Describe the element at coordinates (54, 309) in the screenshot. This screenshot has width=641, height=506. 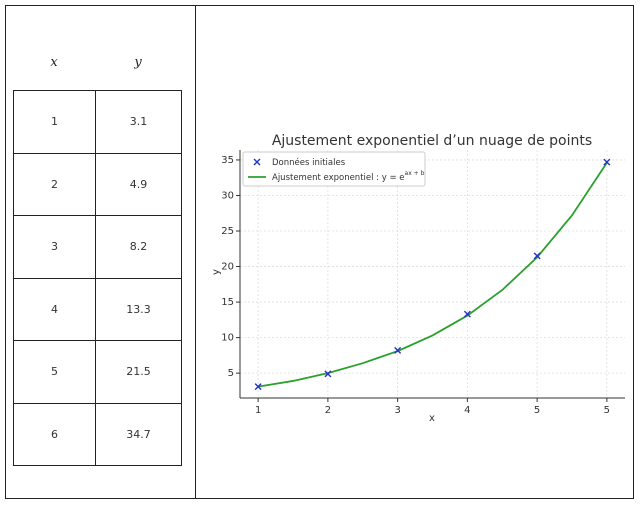
I see `table-cell: 4` at that location.